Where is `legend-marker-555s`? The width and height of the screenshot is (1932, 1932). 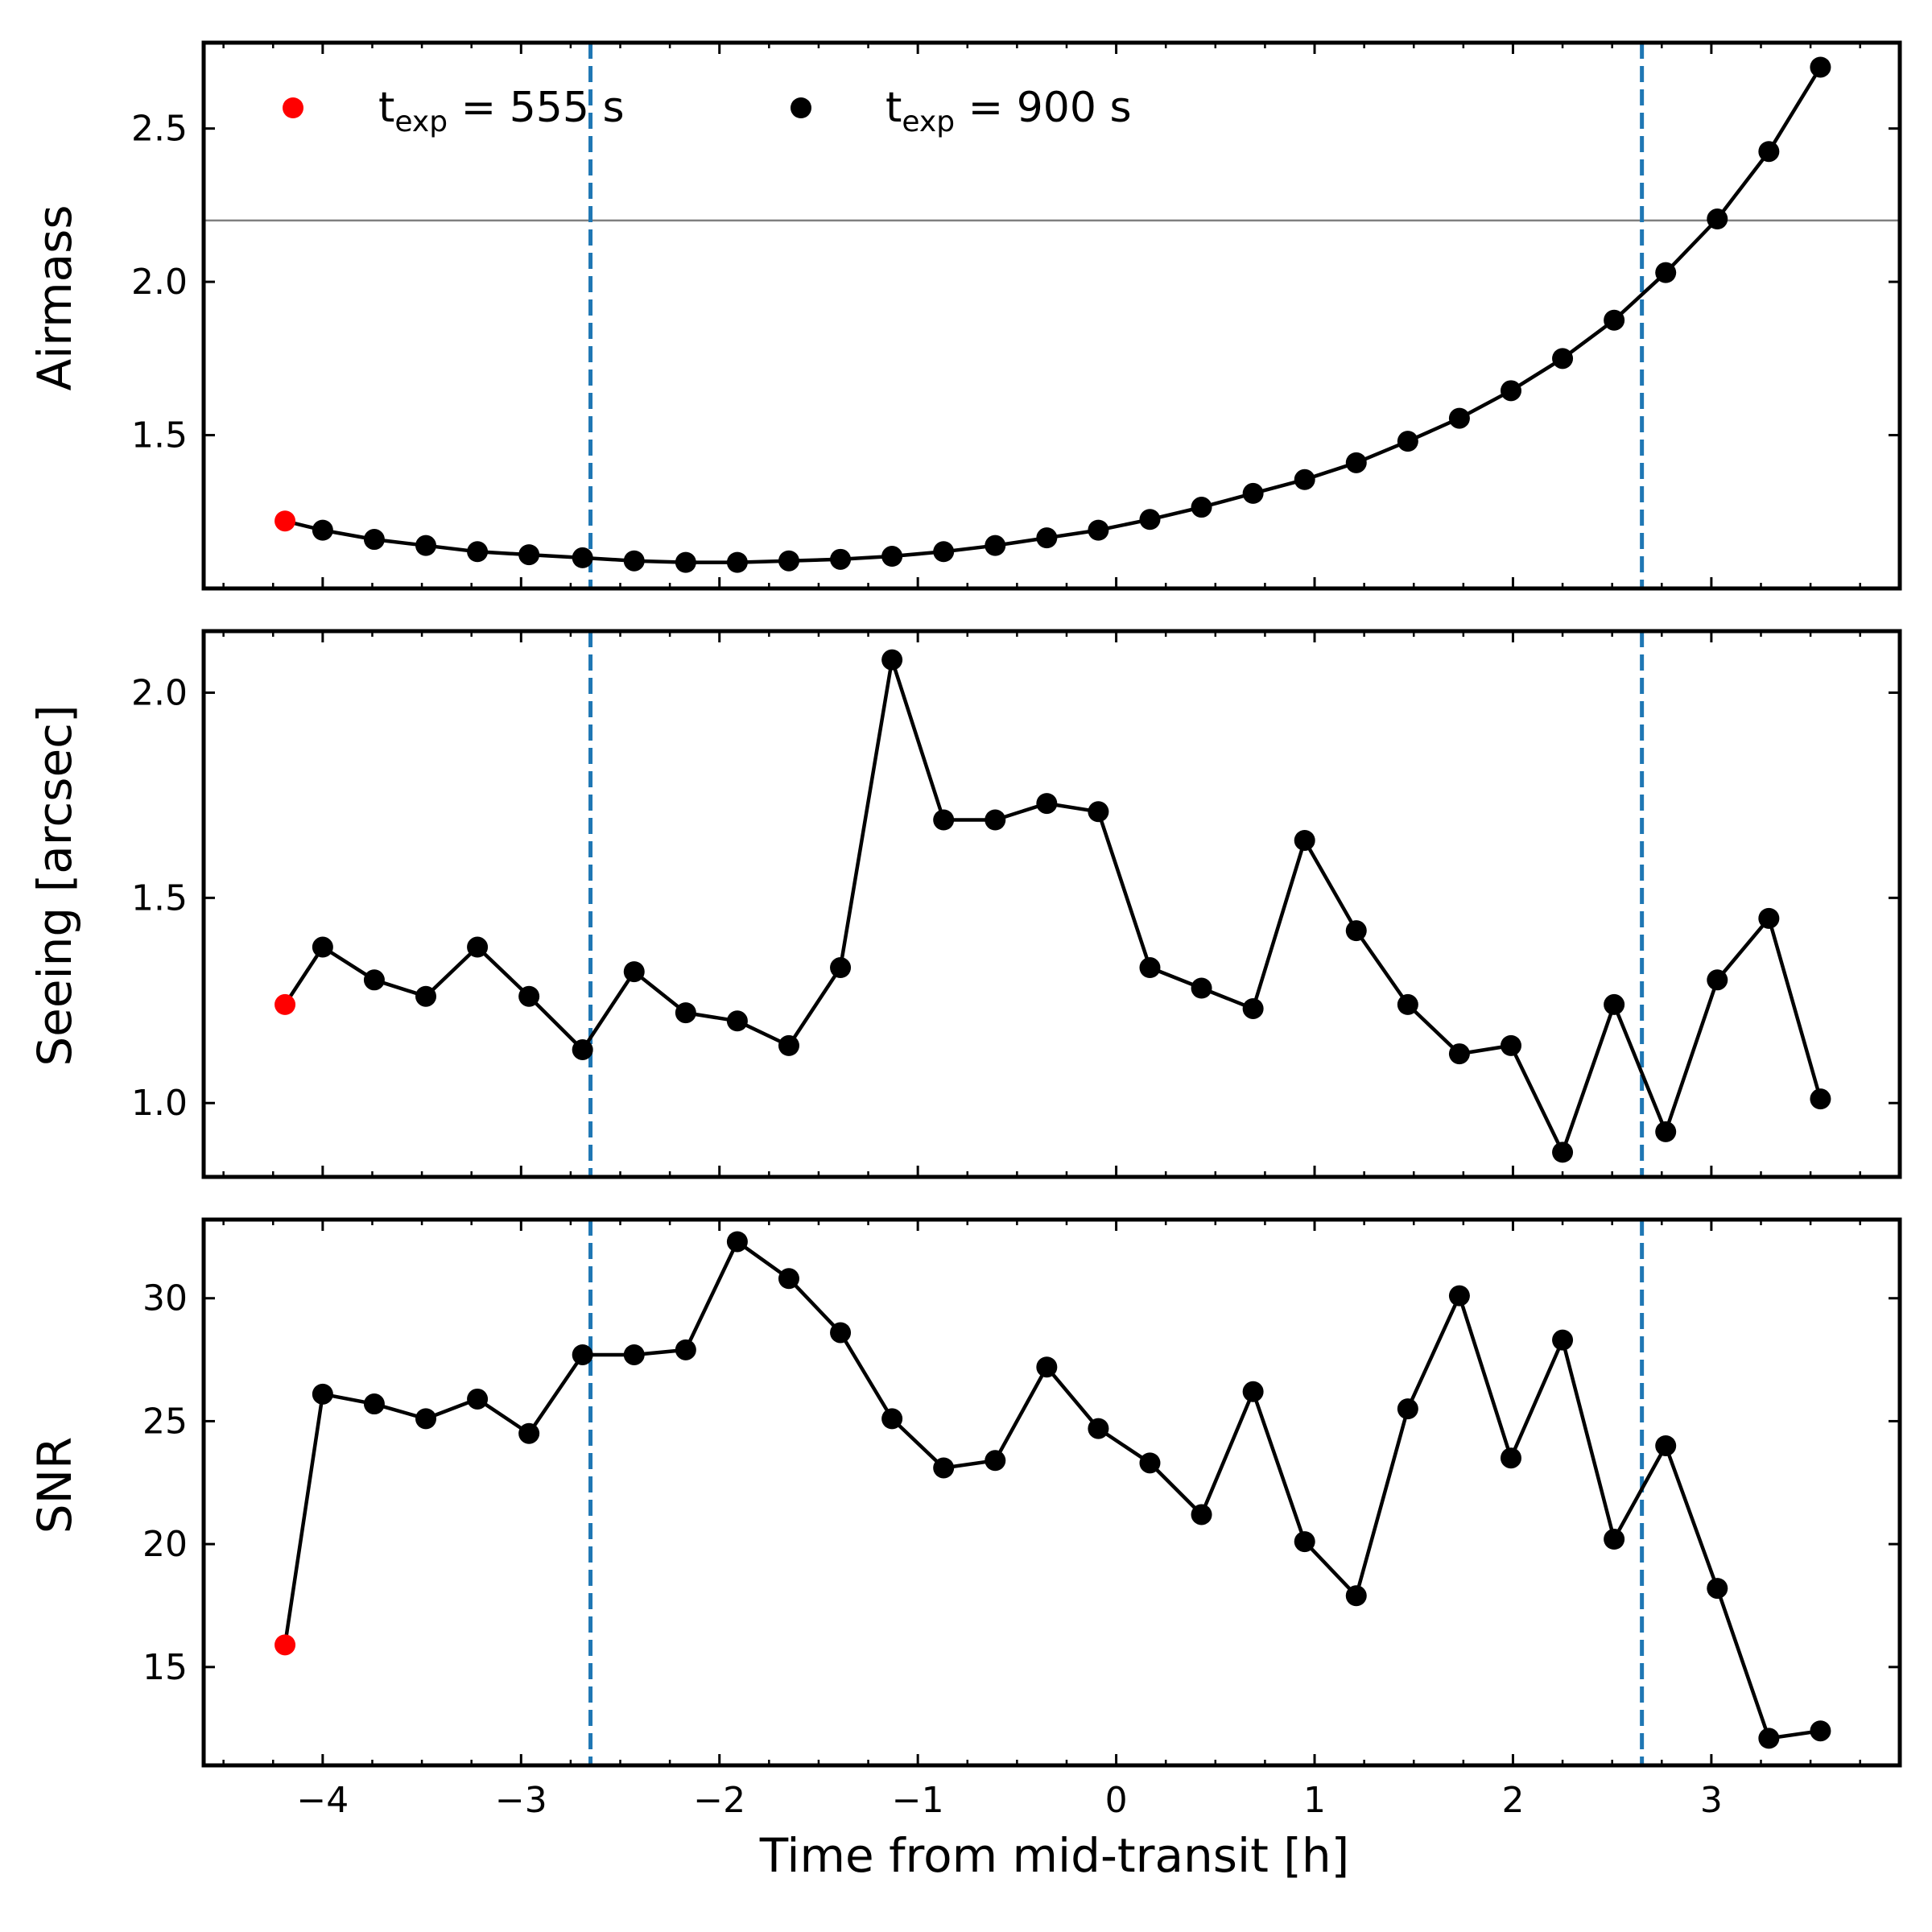
legend-marker-555s is located at coordinates (293, 107).